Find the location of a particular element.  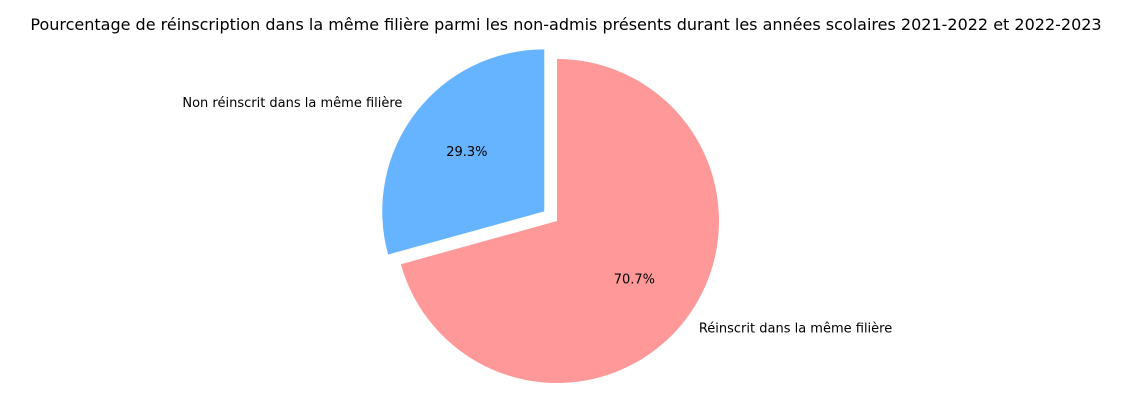

slice-label-0: Réinscrit dans la même filière is located at coordinates (795, 328).